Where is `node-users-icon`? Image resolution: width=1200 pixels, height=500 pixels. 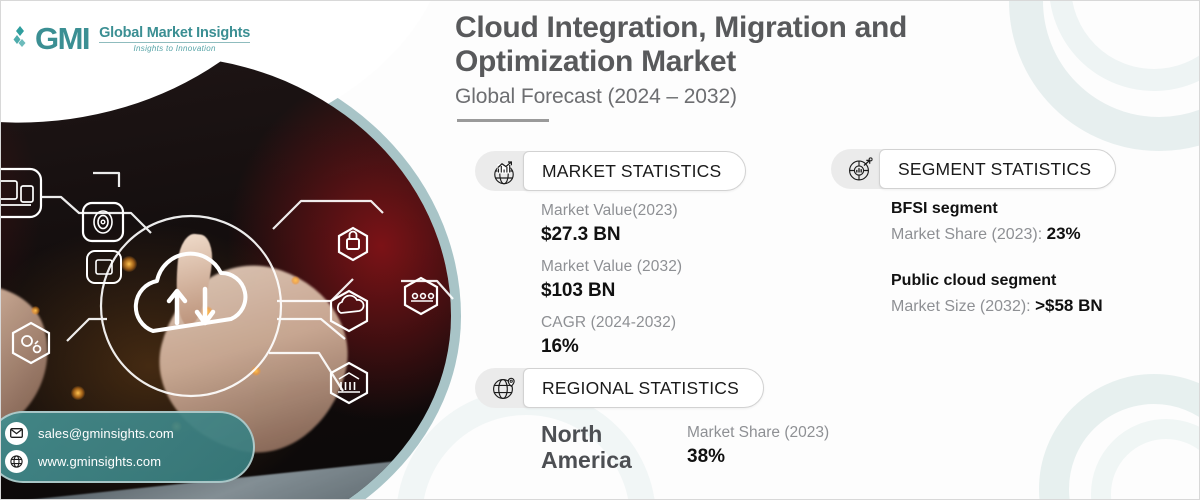
node-users-icon is located at coordinates (31, 343).